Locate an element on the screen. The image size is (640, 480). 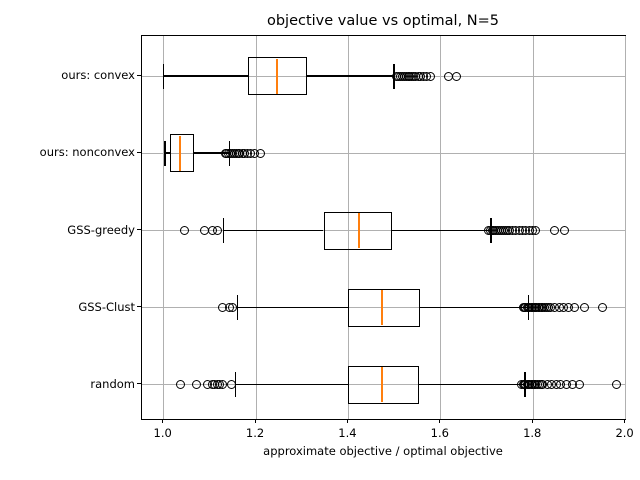
y-tick-label: ours: convex is located at coordinates (98, 75).